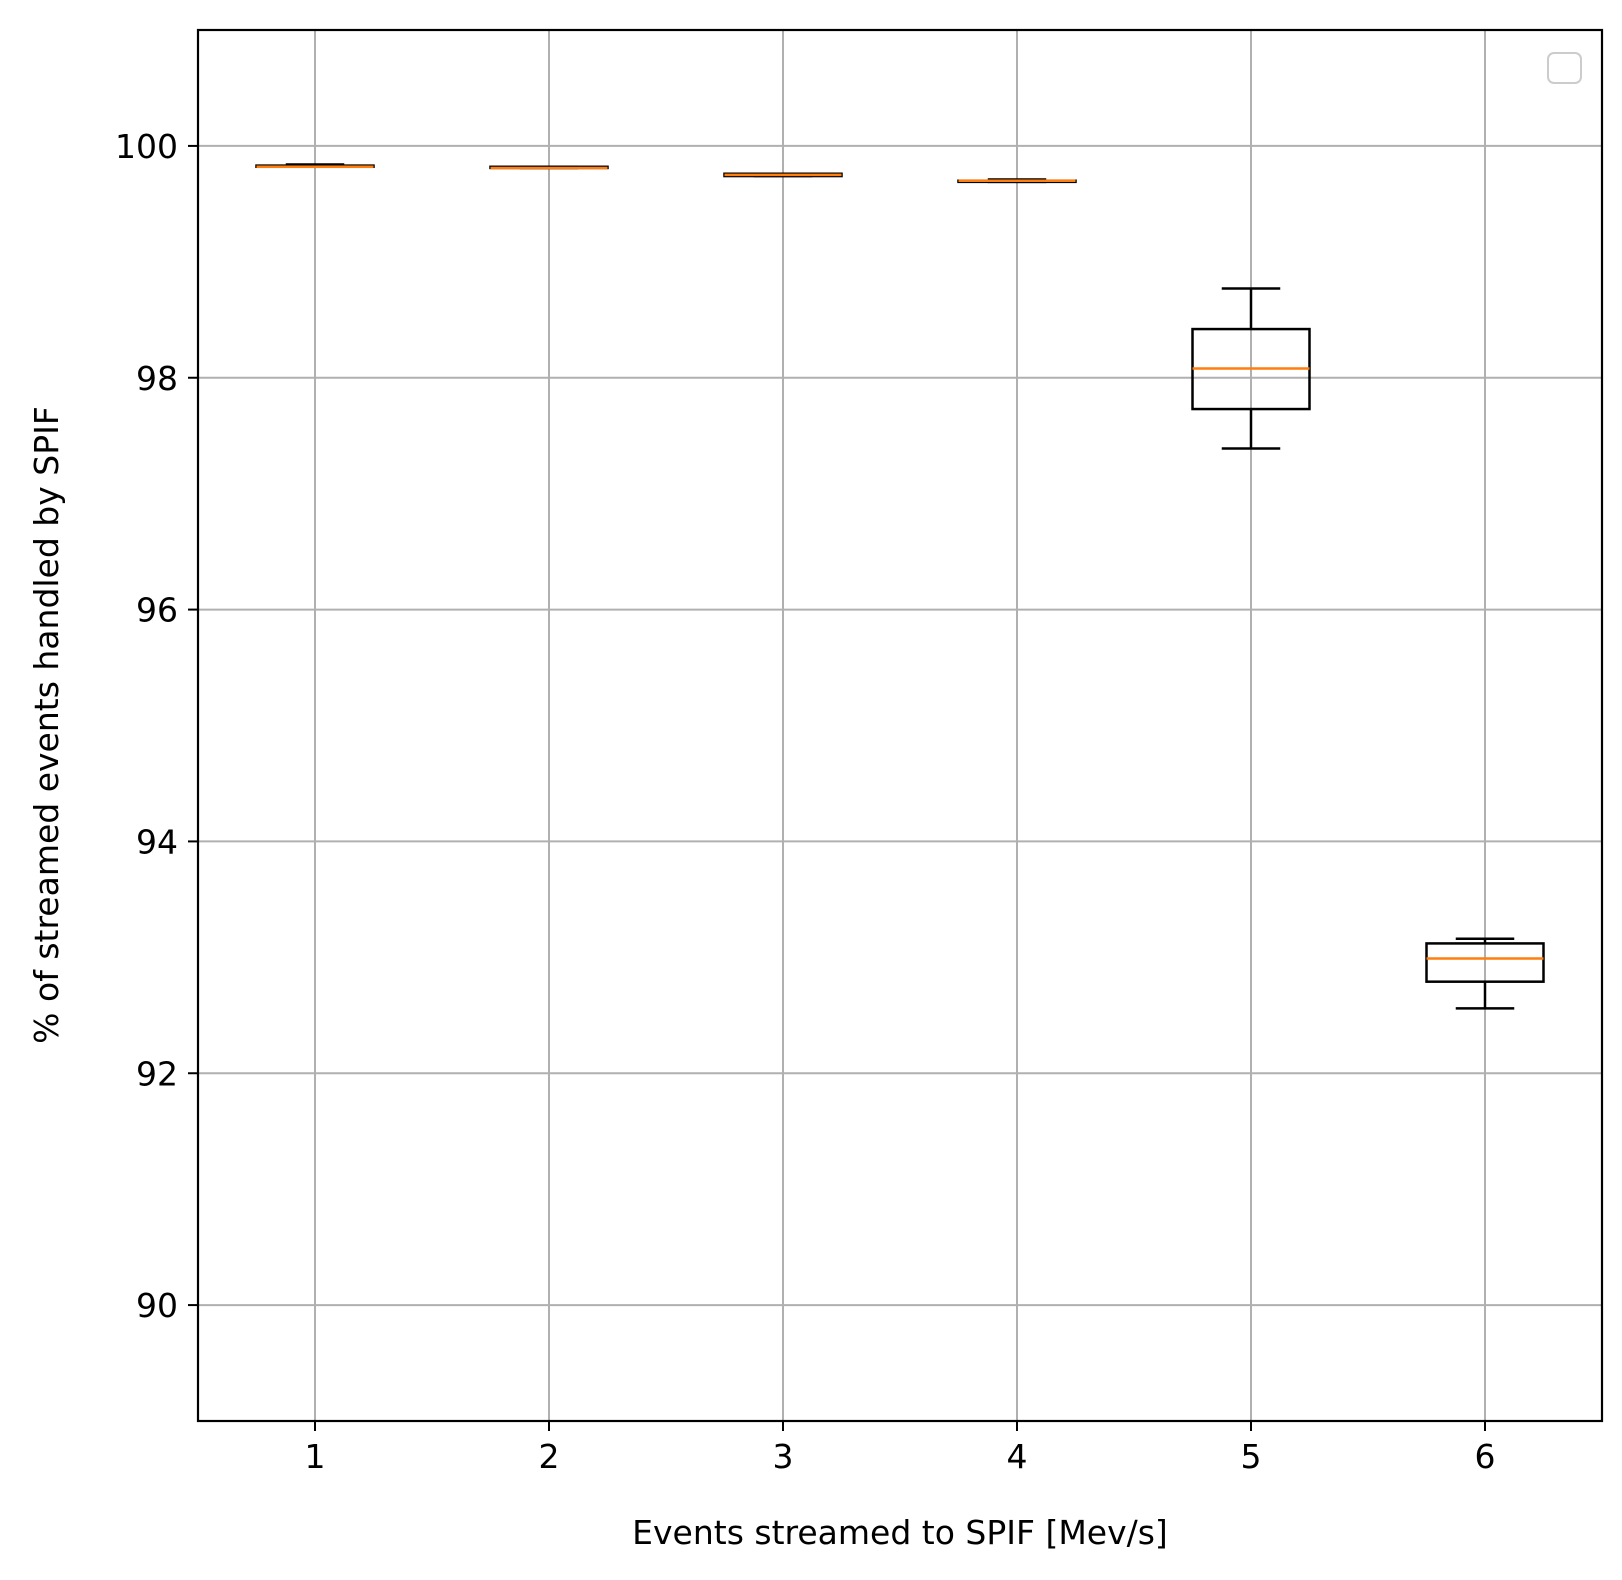 The height and width of the screenshot is (1580, 1622). What do you see at coordinates (157, 1073) in the screenshot?
I see `y-tick-label: 92` at bounding box center [157, 1073].